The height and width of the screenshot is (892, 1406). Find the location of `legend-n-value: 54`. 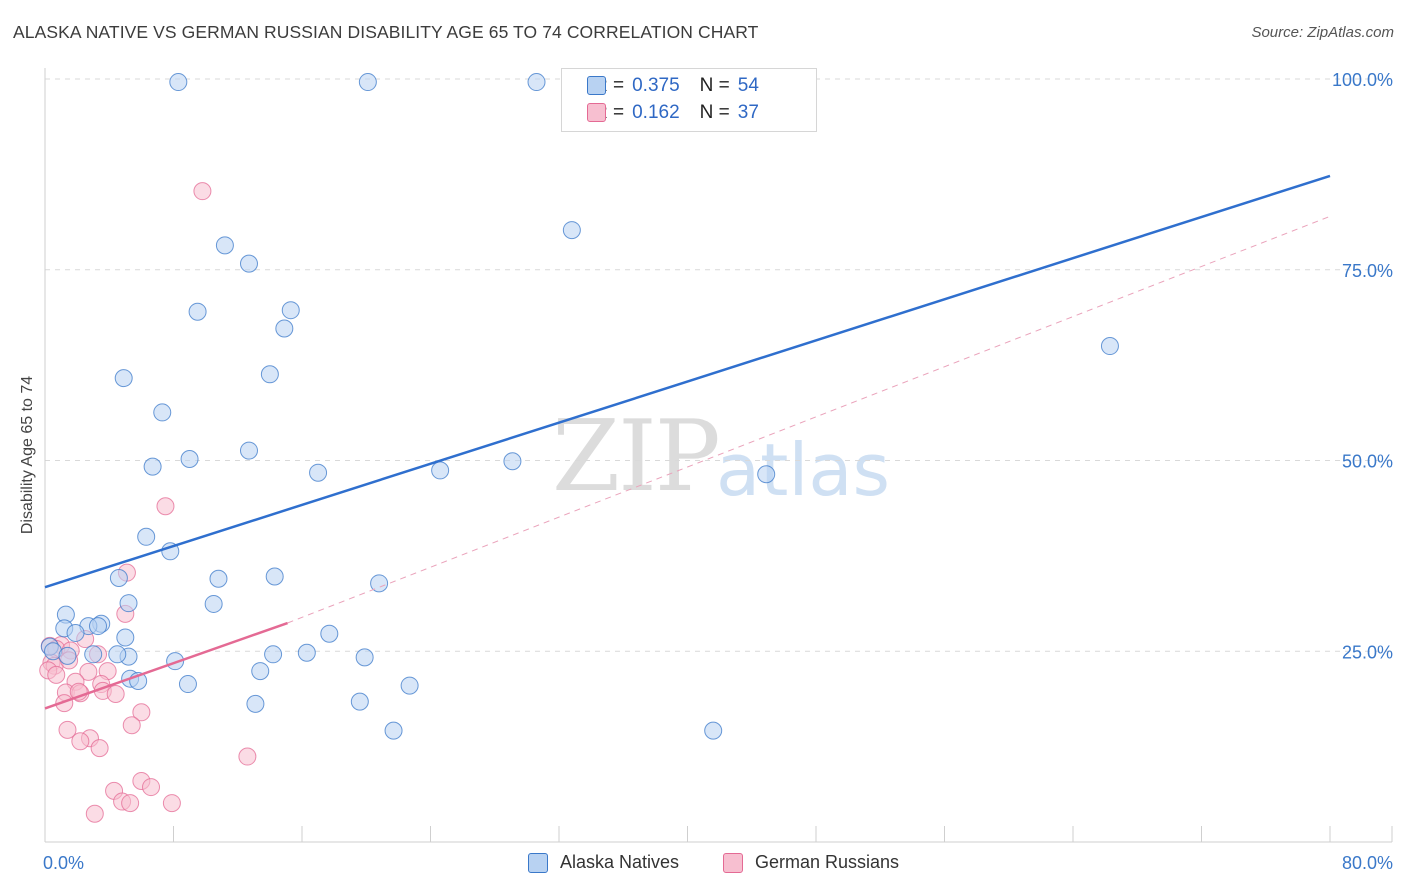

legend-n-value: 54 is located at coordinates (748, 85).